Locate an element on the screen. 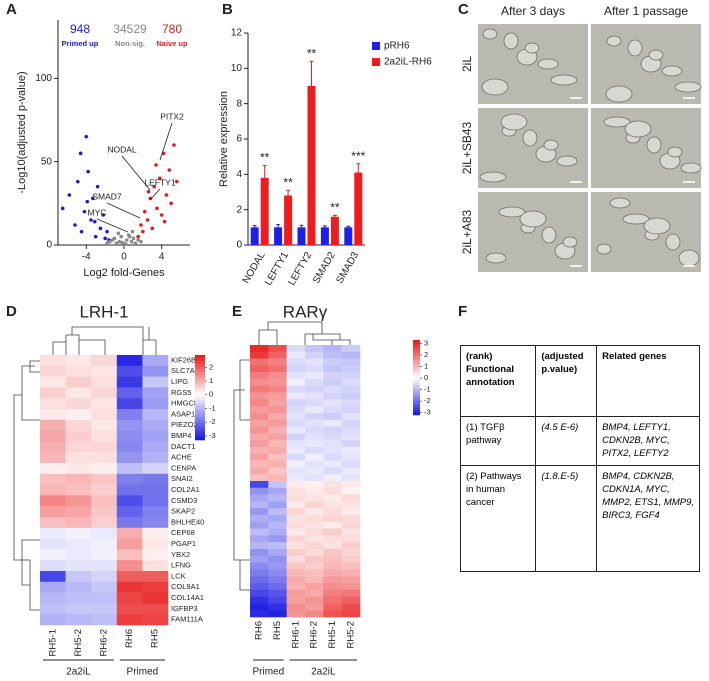 The image size is (709, 681). y-tick-label: 100 is located at coordinates (43, 78).